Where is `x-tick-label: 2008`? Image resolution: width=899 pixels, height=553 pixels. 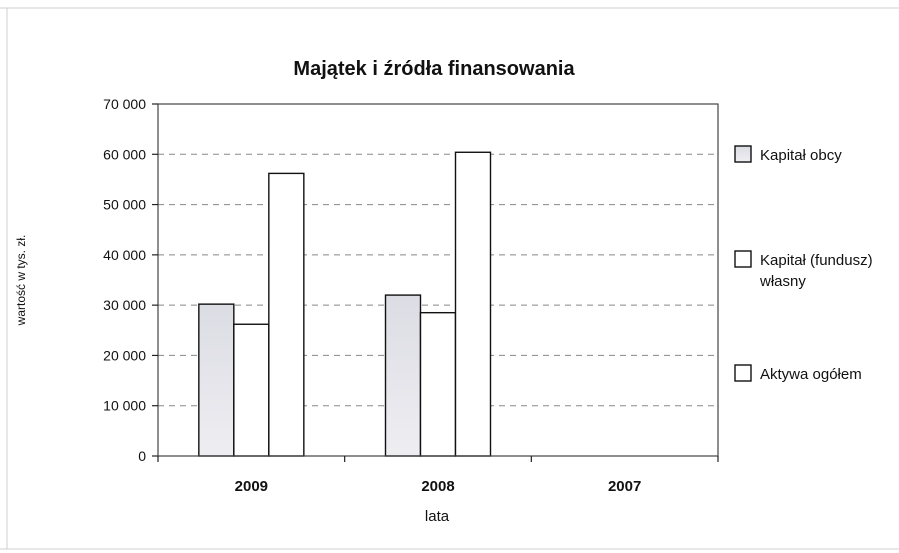
x-tick-label: 2008 is located at coordinates (437, 486).